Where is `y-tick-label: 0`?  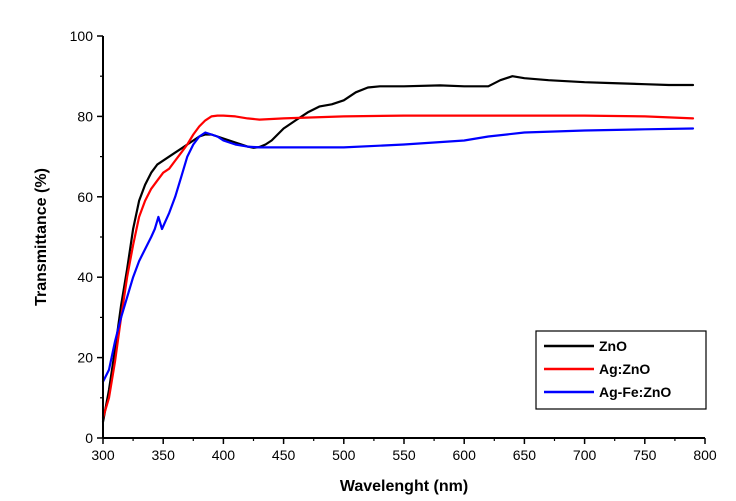
y-tick-label: 0 is located at coordinates (89, 438).